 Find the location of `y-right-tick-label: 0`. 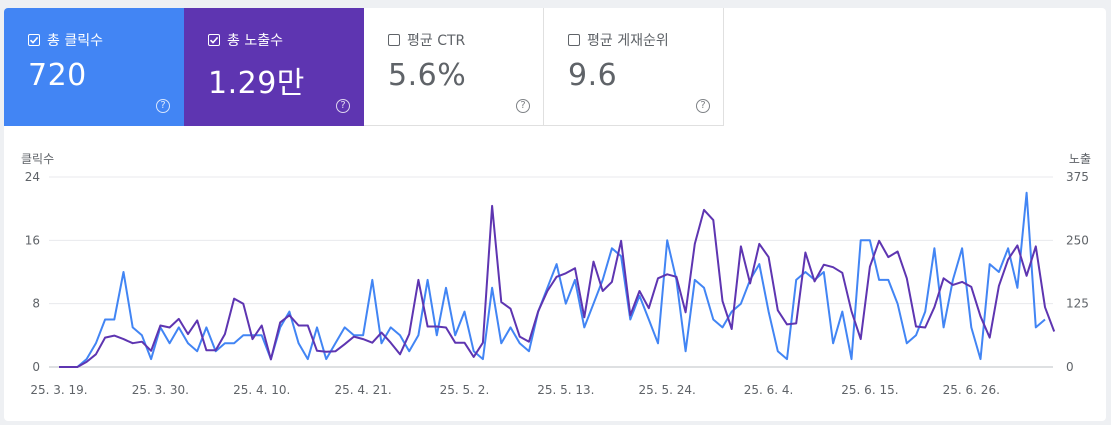

y-right-tick-label: 0 is located at coordinates (1070, 367).